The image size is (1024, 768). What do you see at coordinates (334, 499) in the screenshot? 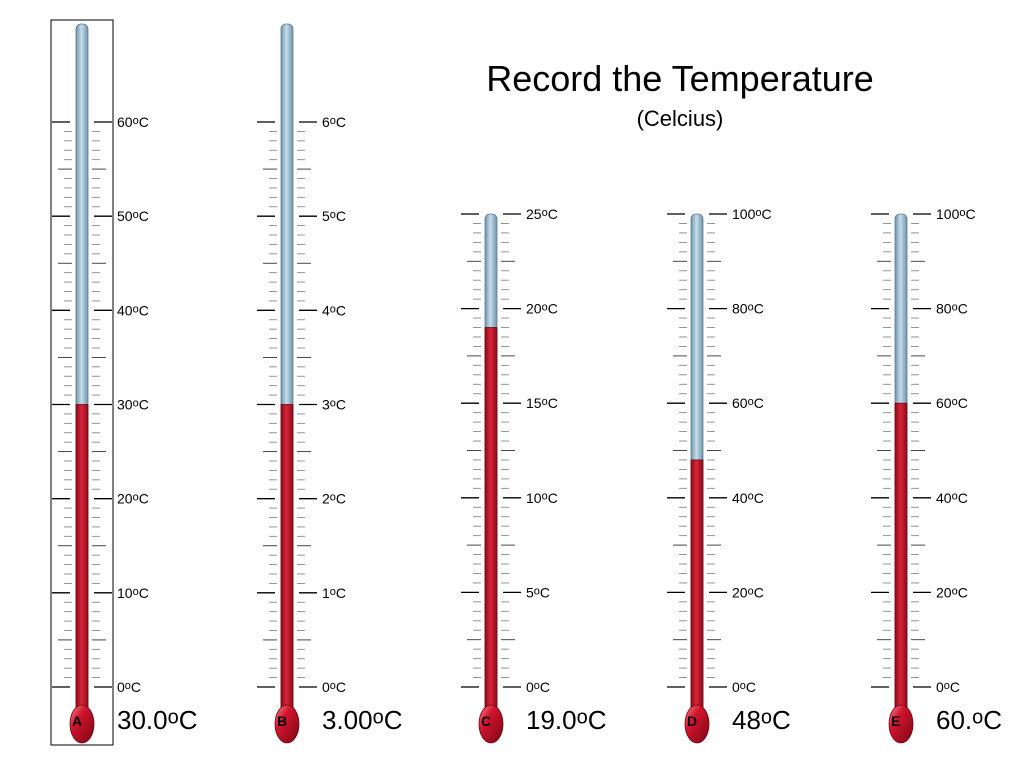
I see `scale-label: 2oC` at bounding box center [334, 499].